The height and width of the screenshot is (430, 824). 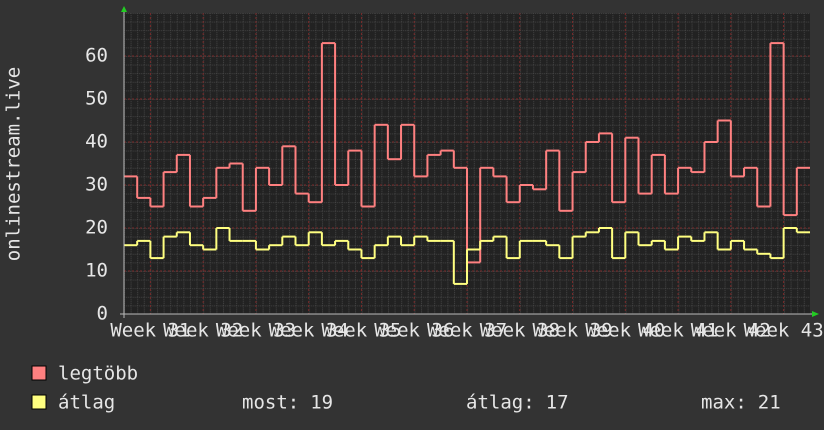 What do you see at coordinates (557, 403) in the screenshot?
I see `stat-value: 17` at bounding box center [557, 403].